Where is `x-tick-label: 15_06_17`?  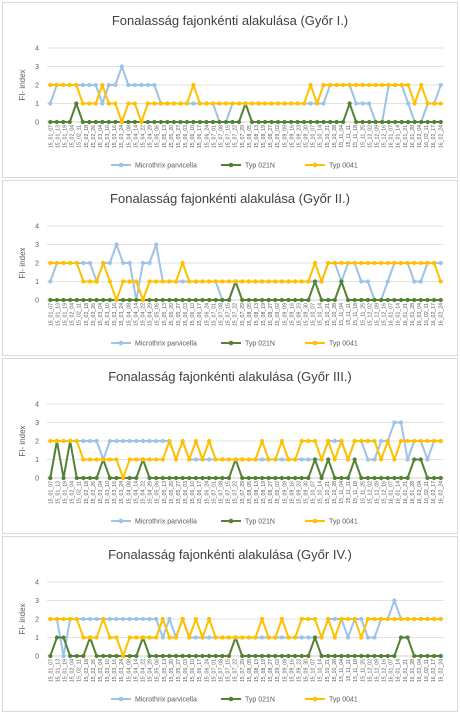 x-tick-label: 15_06_17 is located at coordinates (200, 314).